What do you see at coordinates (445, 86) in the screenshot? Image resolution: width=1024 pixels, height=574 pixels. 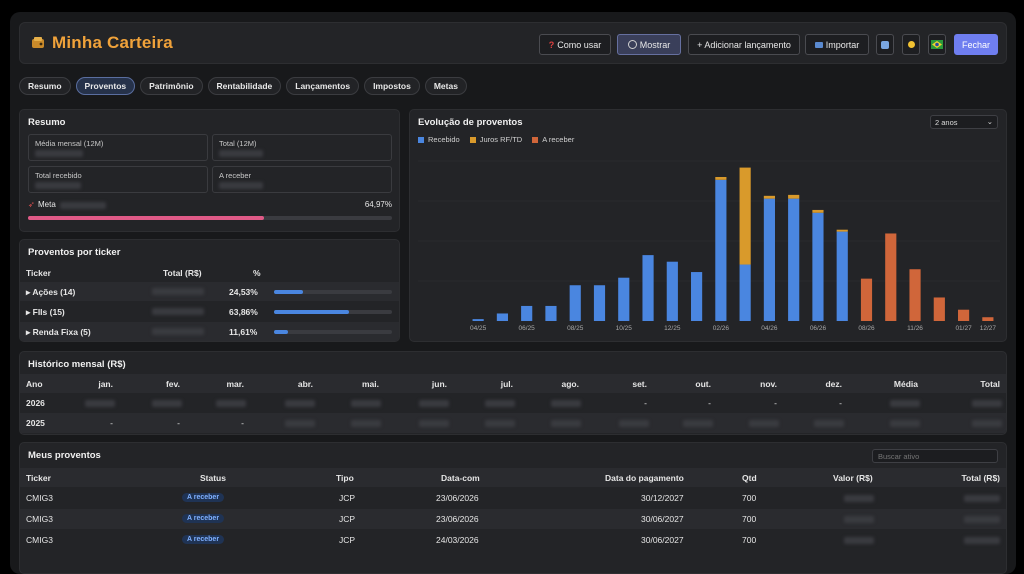 I see `tab-metas: Metas` at bounding box center [445, 86].